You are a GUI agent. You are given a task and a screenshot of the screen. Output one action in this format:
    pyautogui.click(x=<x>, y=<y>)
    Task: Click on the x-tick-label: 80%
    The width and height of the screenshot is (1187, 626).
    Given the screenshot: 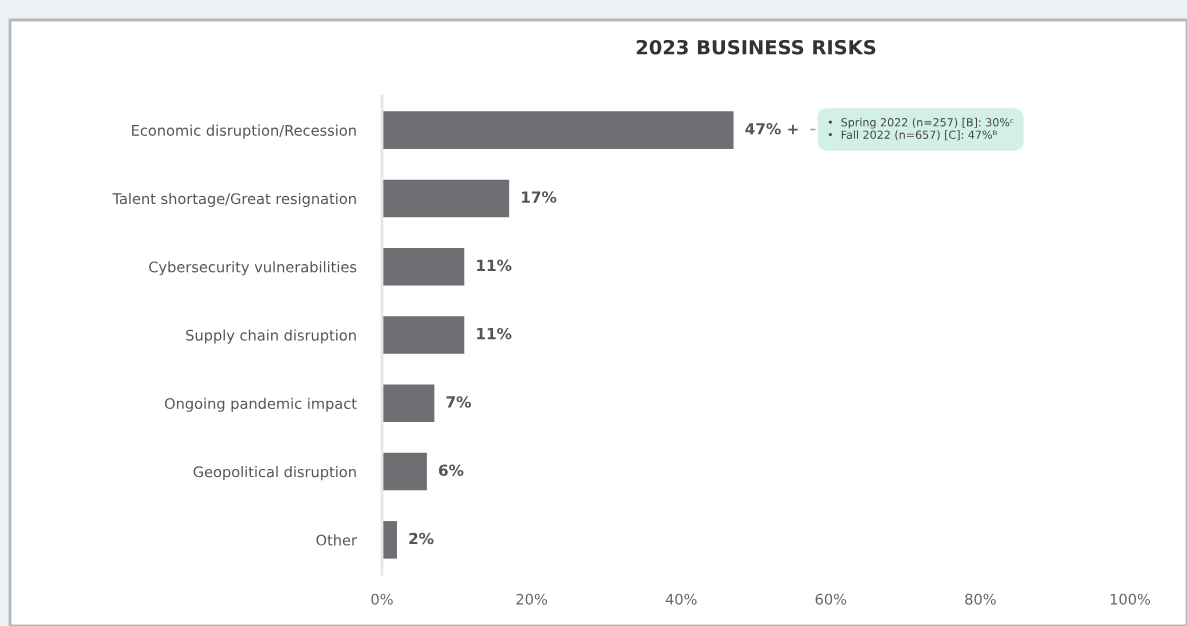 What is the action you would take?
    pyautogui.click(x=980, y=599)
    